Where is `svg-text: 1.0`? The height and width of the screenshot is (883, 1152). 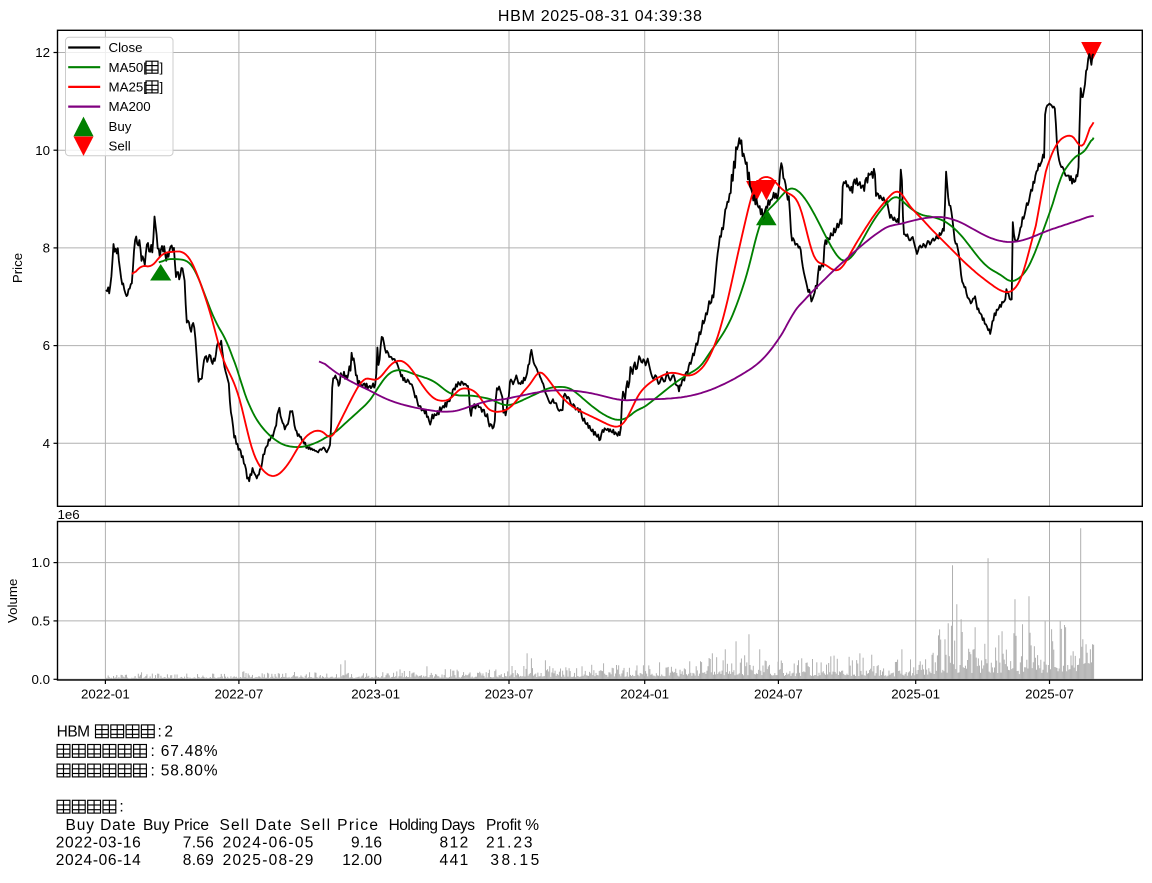 svg-text: 1.0 is located at coordinates (41, 562).